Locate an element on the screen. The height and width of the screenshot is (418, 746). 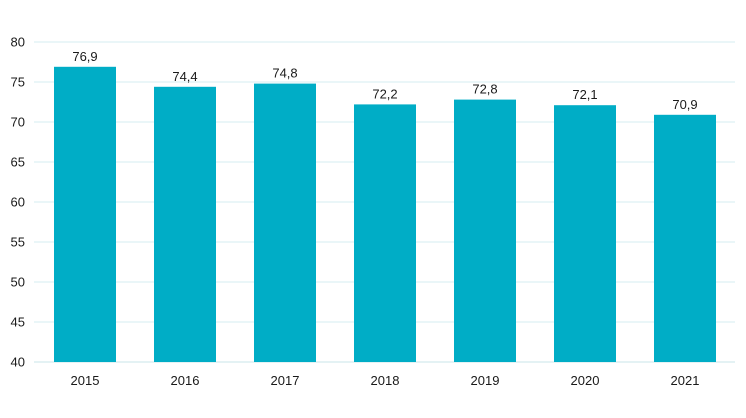
data-label-2019: 72,8 is located at coordinates (484, 89).